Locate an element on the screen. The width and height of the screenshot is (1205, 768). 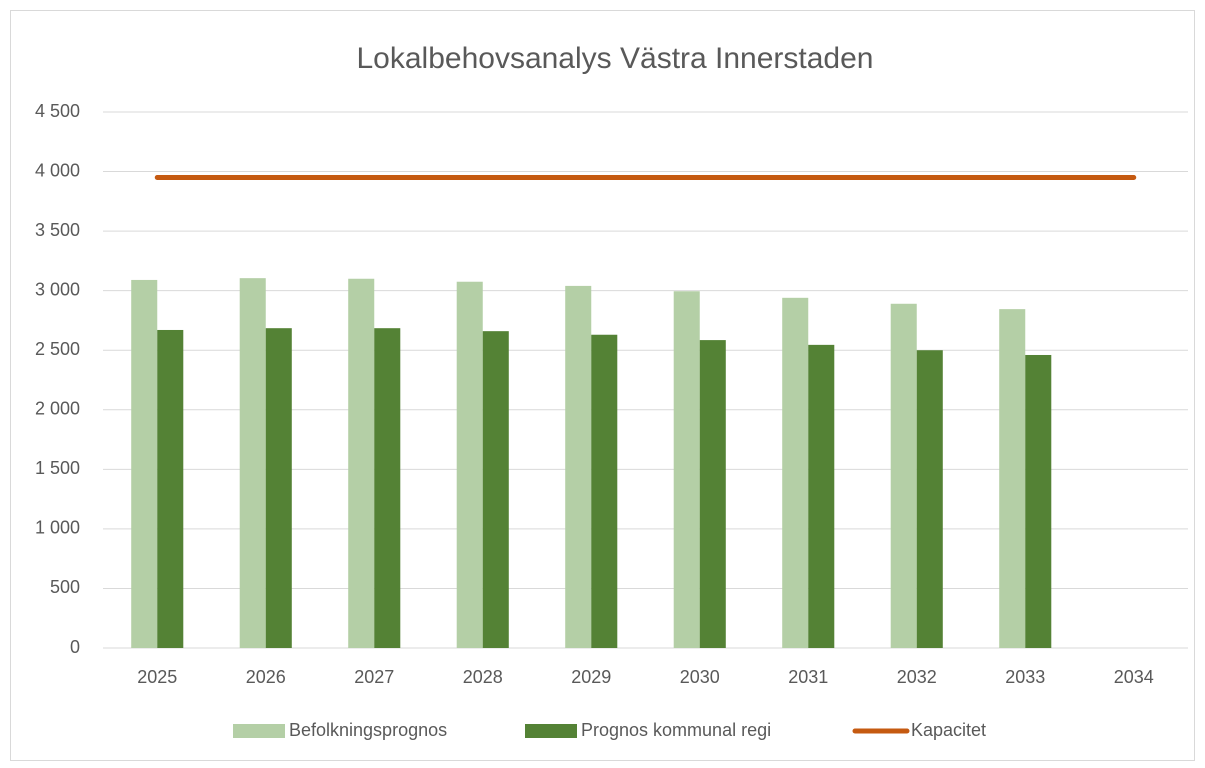
y-tick-label: 2 500 is located at coordinates (57, 349).